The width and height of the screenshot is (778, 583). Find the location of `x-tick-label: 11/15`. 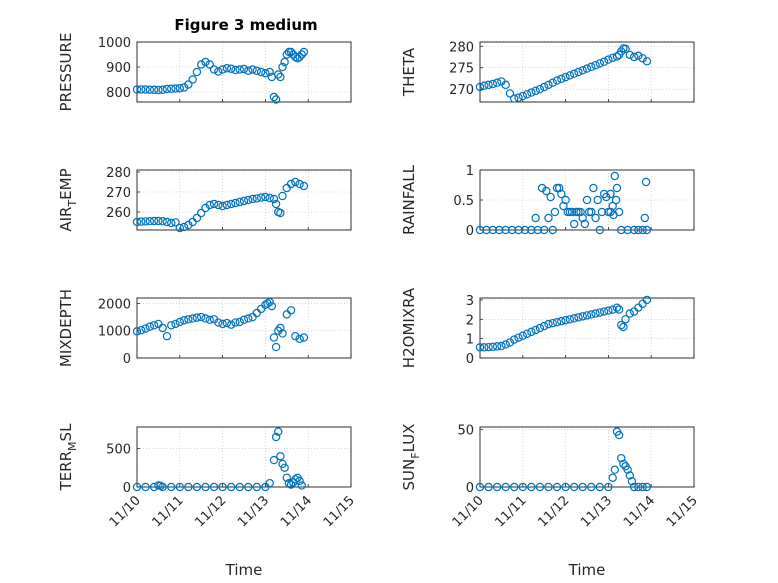

x-tick-label: 11/15 is located at coordinates (682, 511).